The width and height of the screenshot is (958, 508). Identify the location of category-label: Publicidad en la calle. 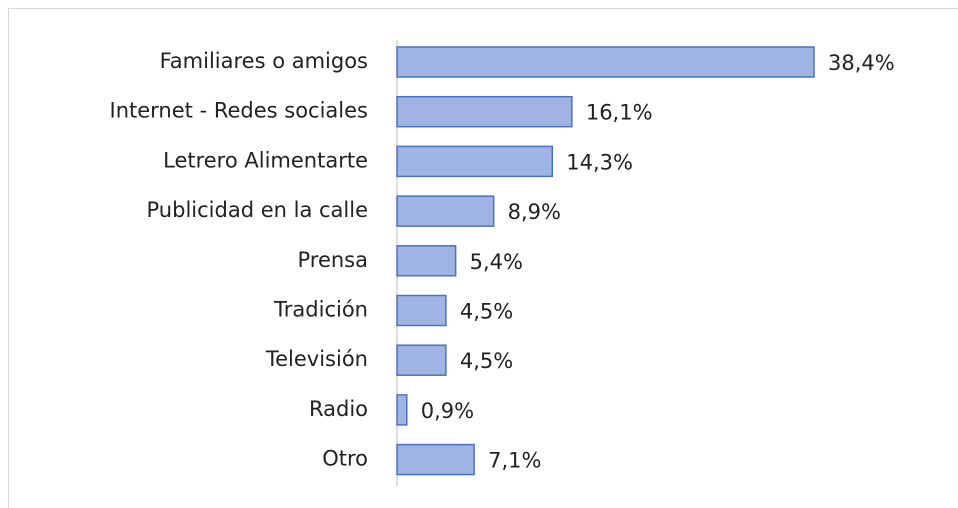
(257, 210).